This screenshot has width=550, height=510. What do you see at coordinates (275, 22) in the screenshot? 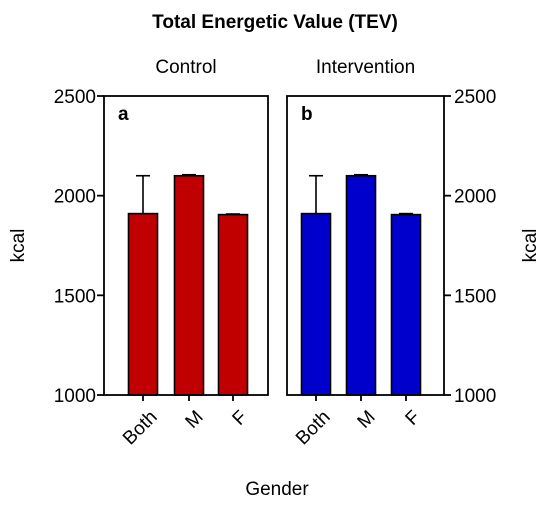
I see `chart-title: Total Energetic Value (TEV)` at bounding box center [275, 22].